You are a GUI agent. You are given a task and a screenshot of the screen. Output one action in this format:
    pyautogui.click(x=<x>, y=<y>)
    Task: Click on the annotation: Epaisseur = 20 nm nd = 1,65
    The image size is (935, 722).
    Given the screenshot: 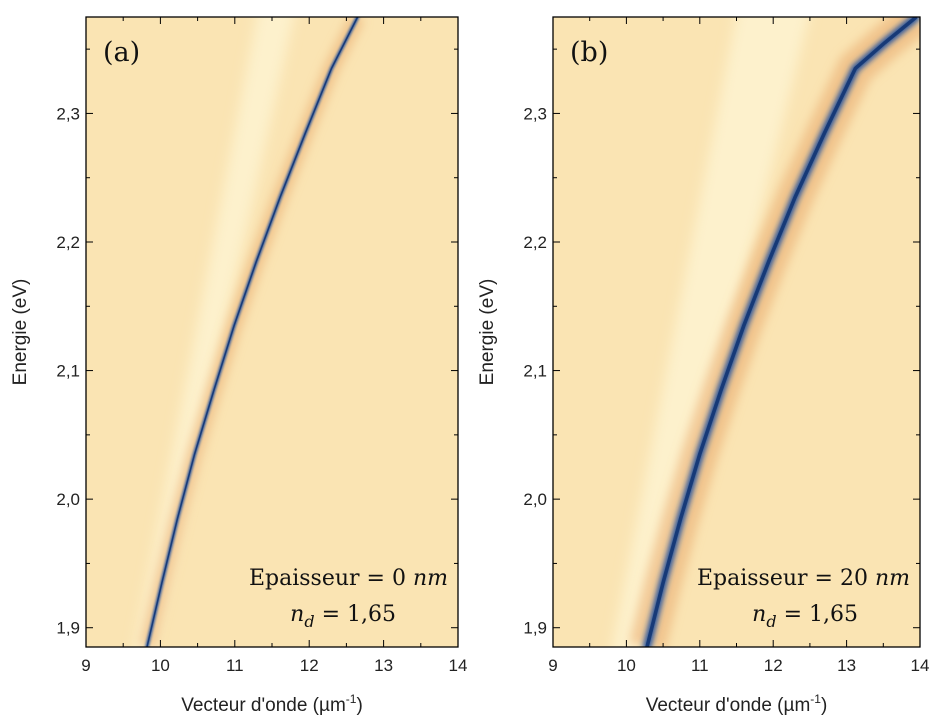 What is the action you would take?
    pyautogui.click(x=803, y=598)
    